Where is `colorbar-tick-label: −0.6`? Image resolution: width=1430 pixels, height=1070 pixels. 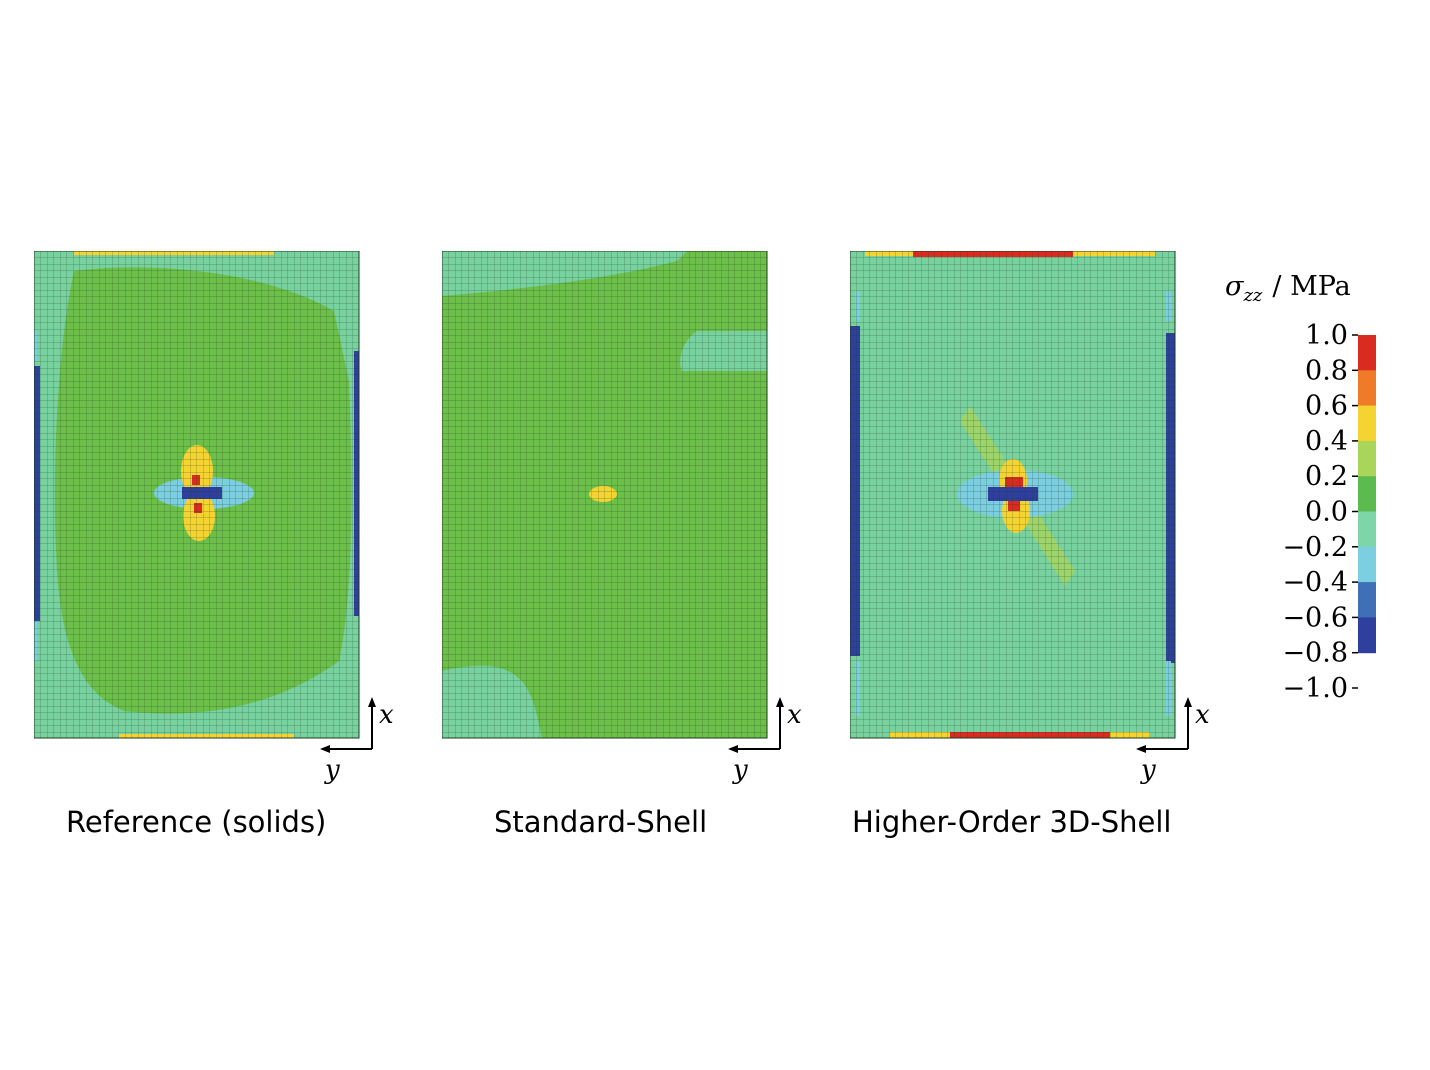
colorbar-tick-label: −0.6 is located at coordinates (1315, 617).